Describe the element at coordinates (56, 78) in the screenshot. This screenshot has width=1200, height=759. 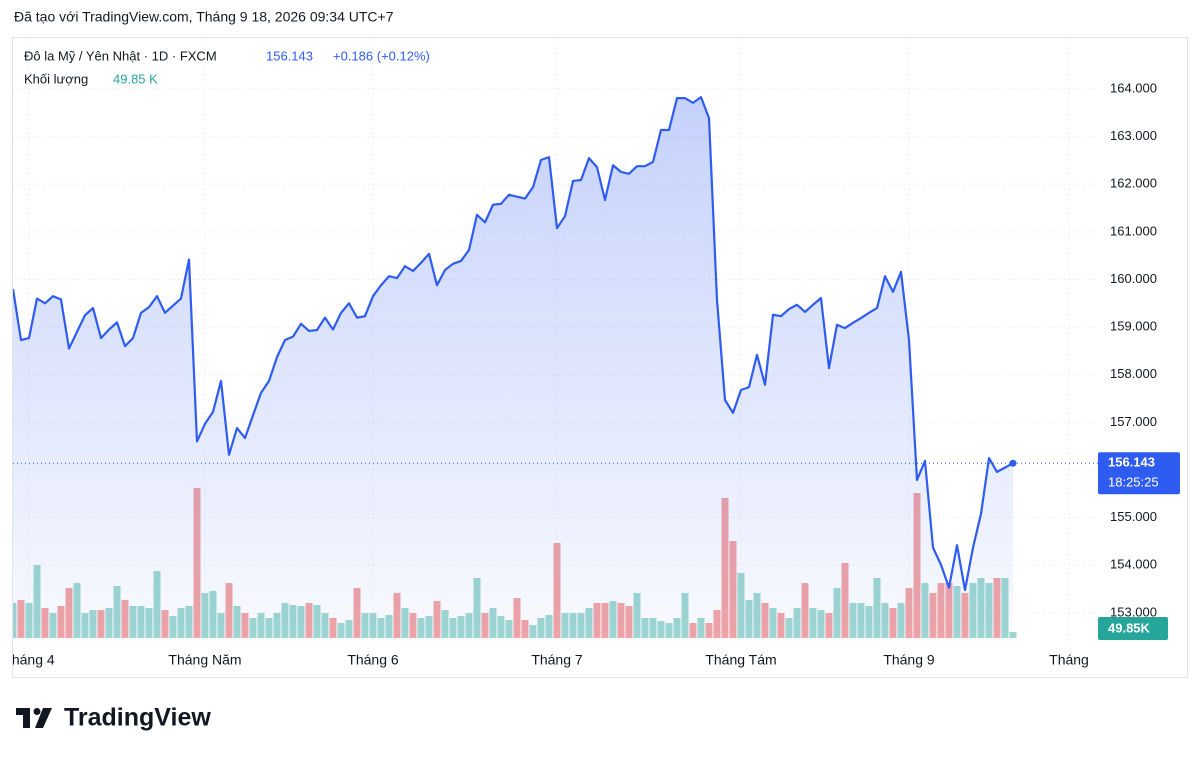
I see `volume-legend-label: Khối lượng` at that location.